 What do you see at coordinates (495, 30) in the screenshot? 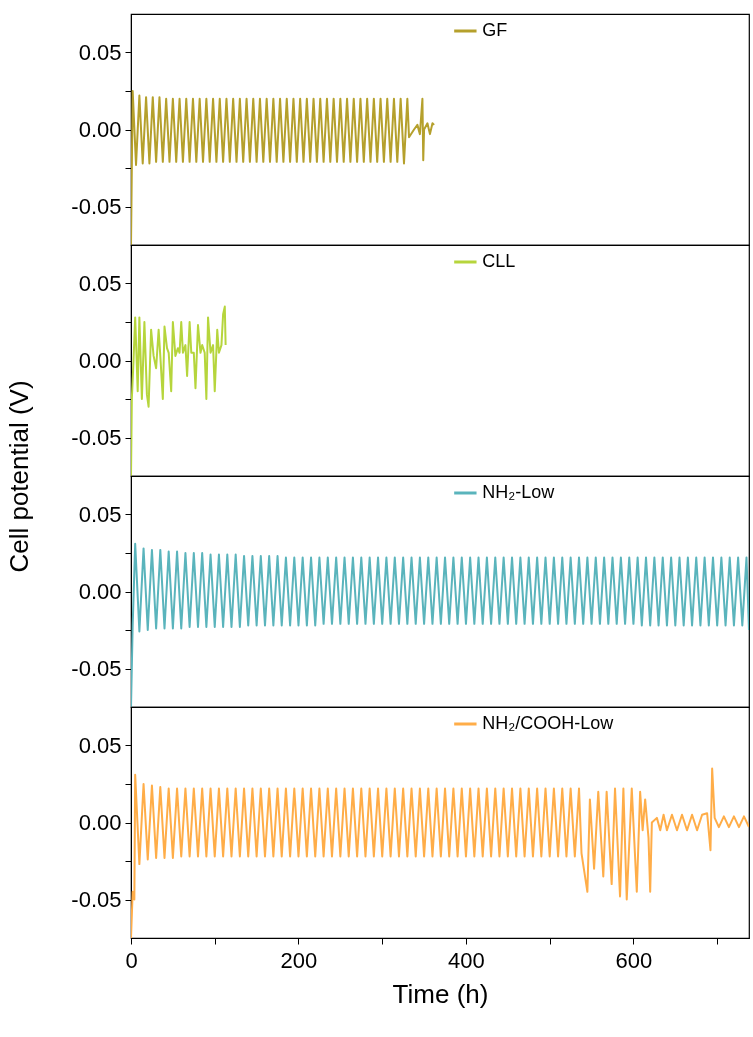
I see `legend-label: GF` at bounding box center [495, 30].